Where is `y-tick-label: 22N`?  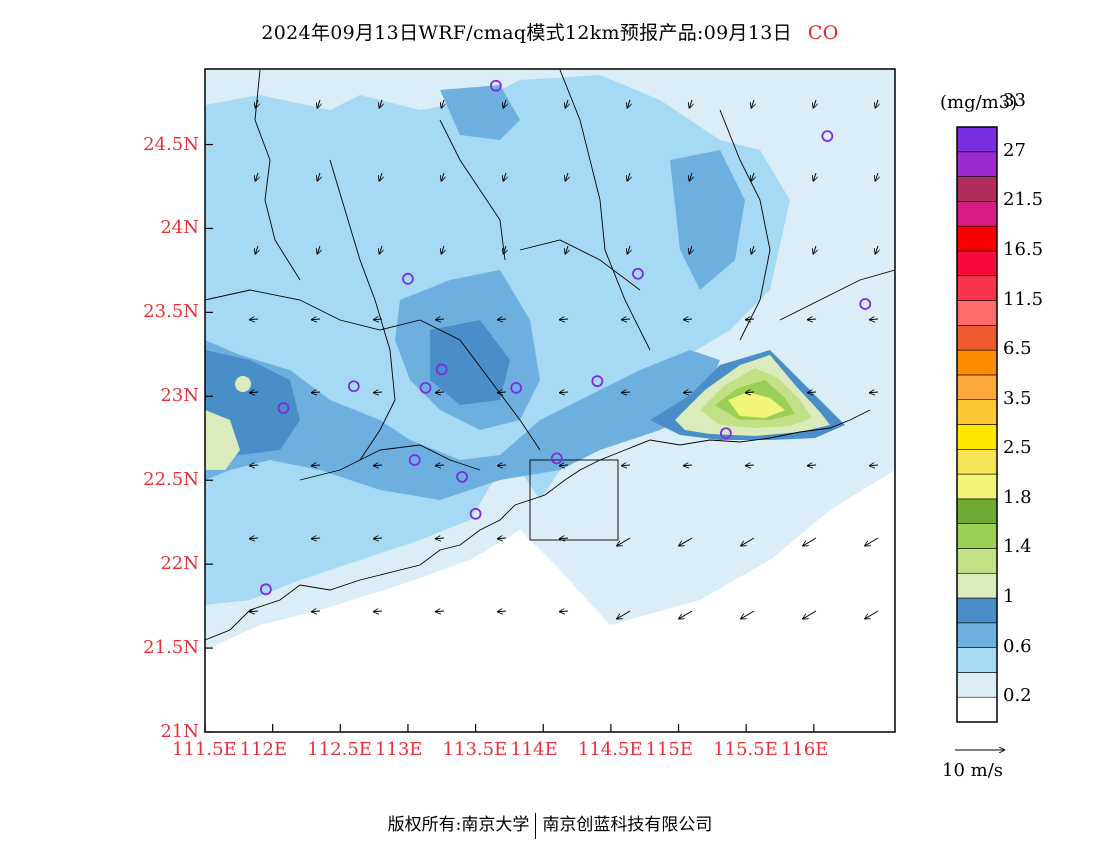
y-tick-label: 22N is located at coordinates (179, 564).